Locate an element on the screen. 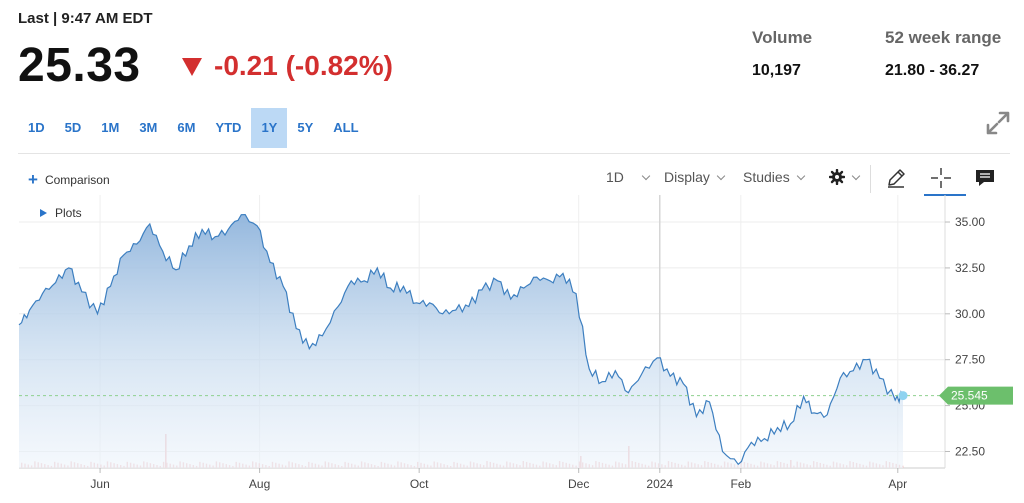  header-divider is located at coordinates (514, 153).